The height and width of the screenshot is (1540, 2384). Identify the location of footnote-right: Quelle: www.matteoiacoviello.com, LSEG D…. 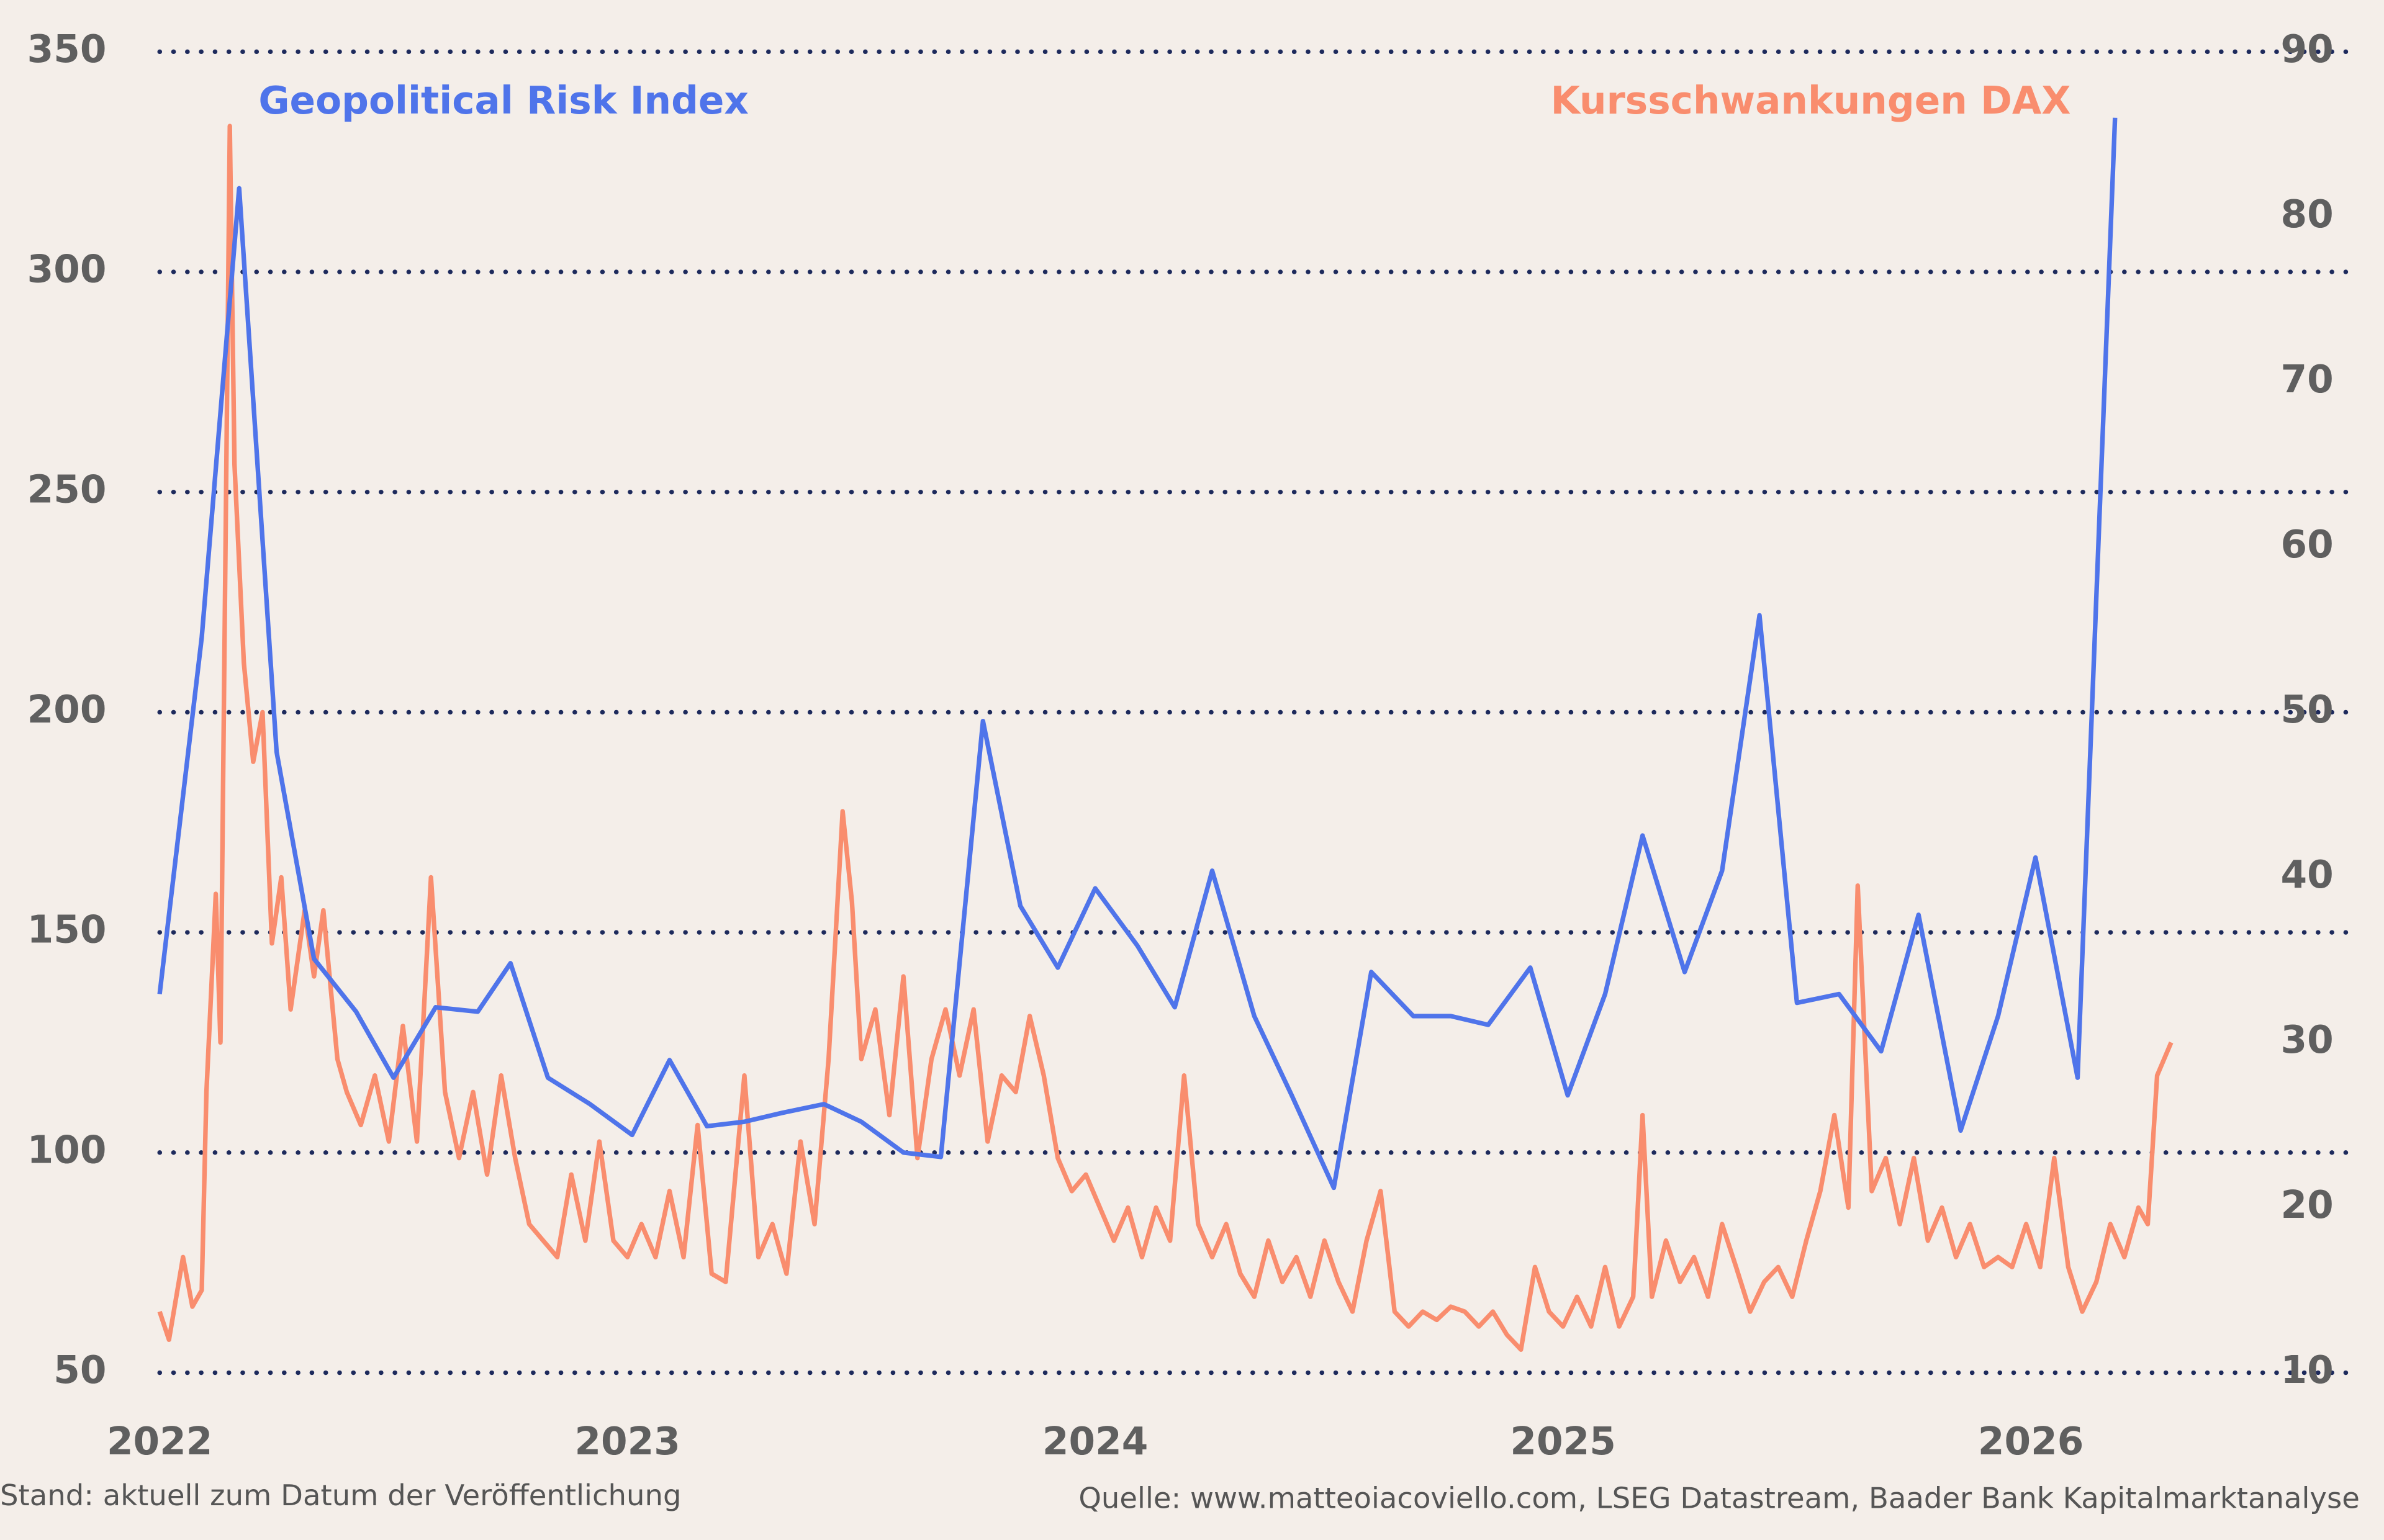
(1719, 1498).